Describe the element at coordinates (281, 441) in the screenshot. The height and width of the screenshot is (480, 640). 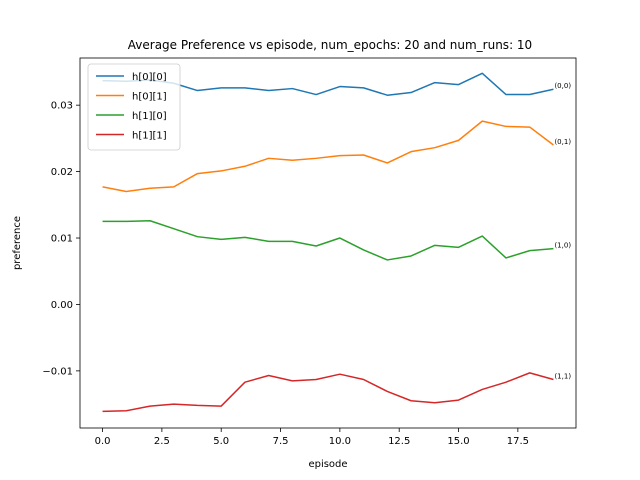
I see `x-tick-label: 7.5` at that location.